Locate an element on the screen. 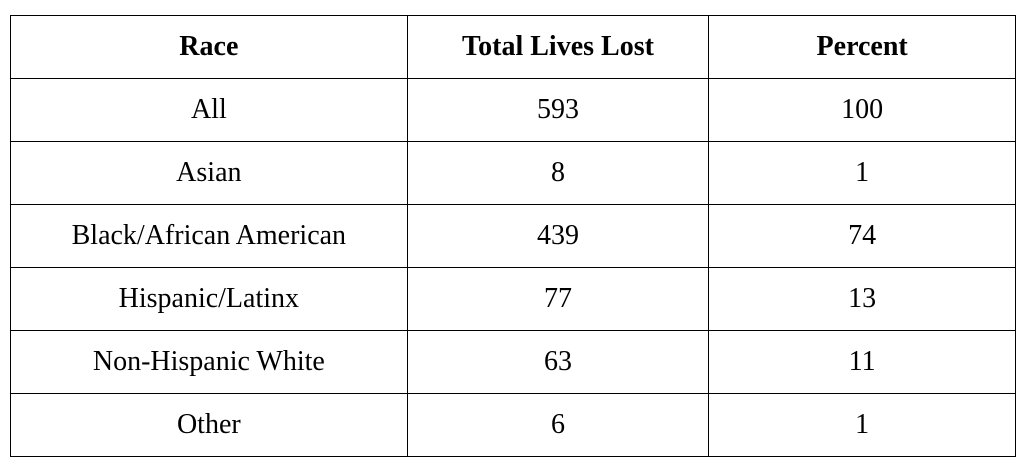  header-row: Race Total Lives Lost Percent is located at coordinates (513, 47).